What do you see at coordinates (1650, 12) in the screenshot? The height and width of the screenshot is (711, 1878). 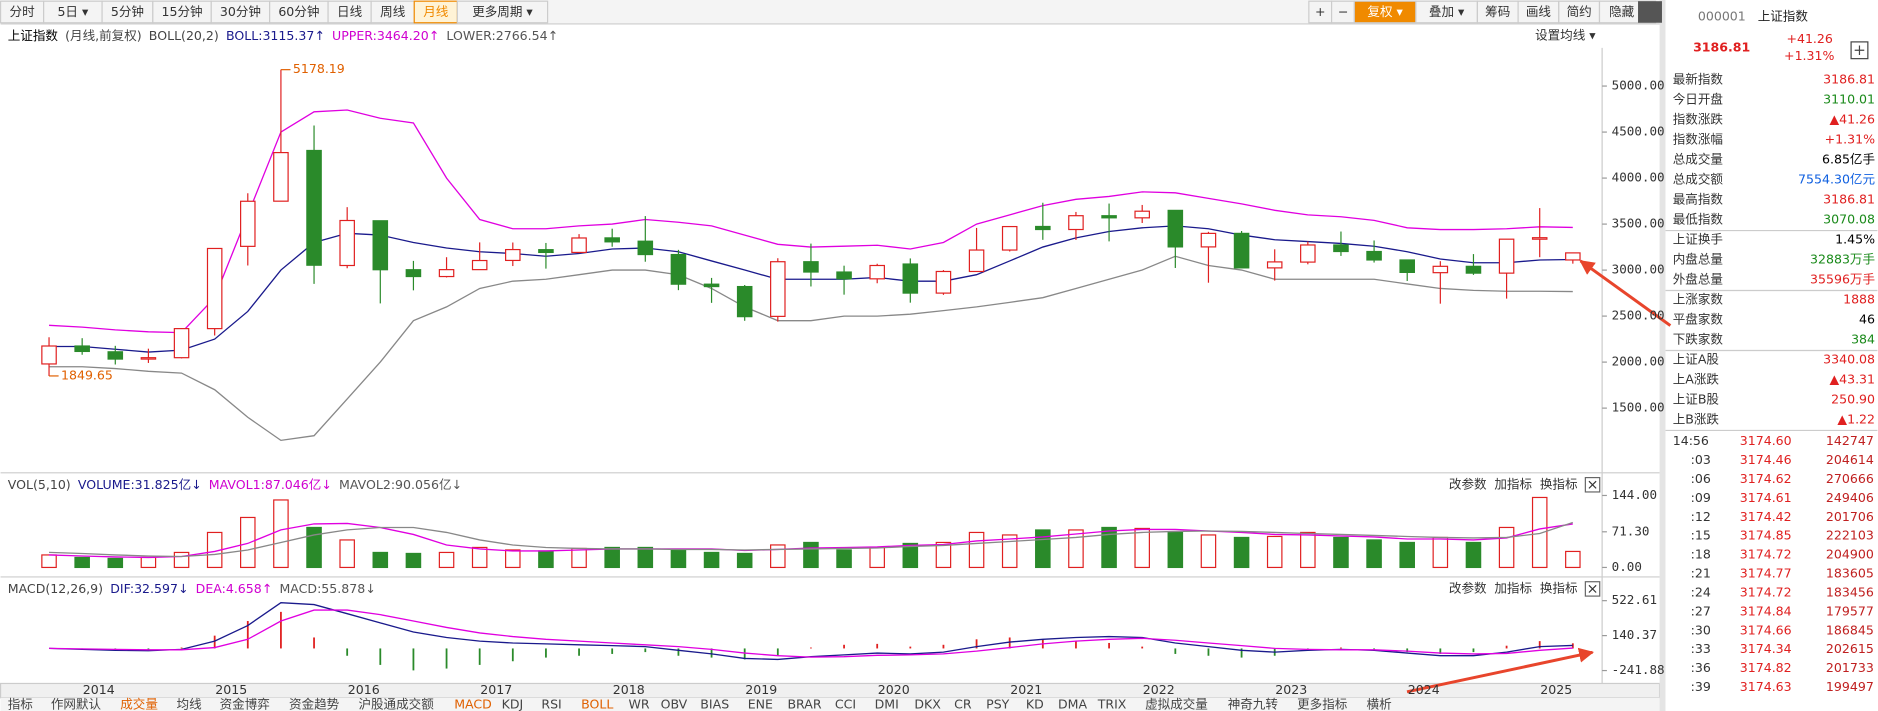 I see `panel-toggle` at bounding box center [1650, 12].